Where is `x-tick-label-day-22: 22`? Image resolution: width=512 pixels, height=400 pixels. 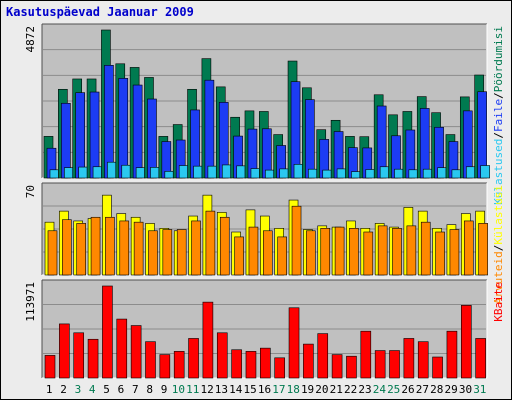
x-tick-label-day-22: 22 is located at coordinates (350, 389).